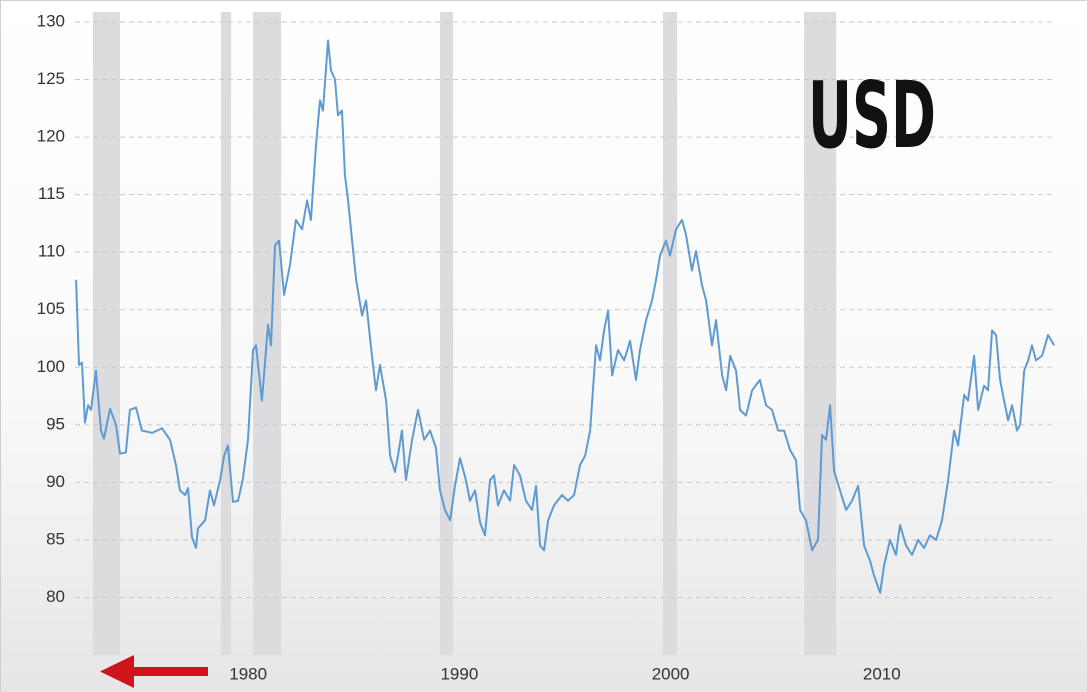 The image size is (1087, 692). Describe the element at coordinates (51, 366) in the screenshot. I see `y-tick-label: 100` at that location.